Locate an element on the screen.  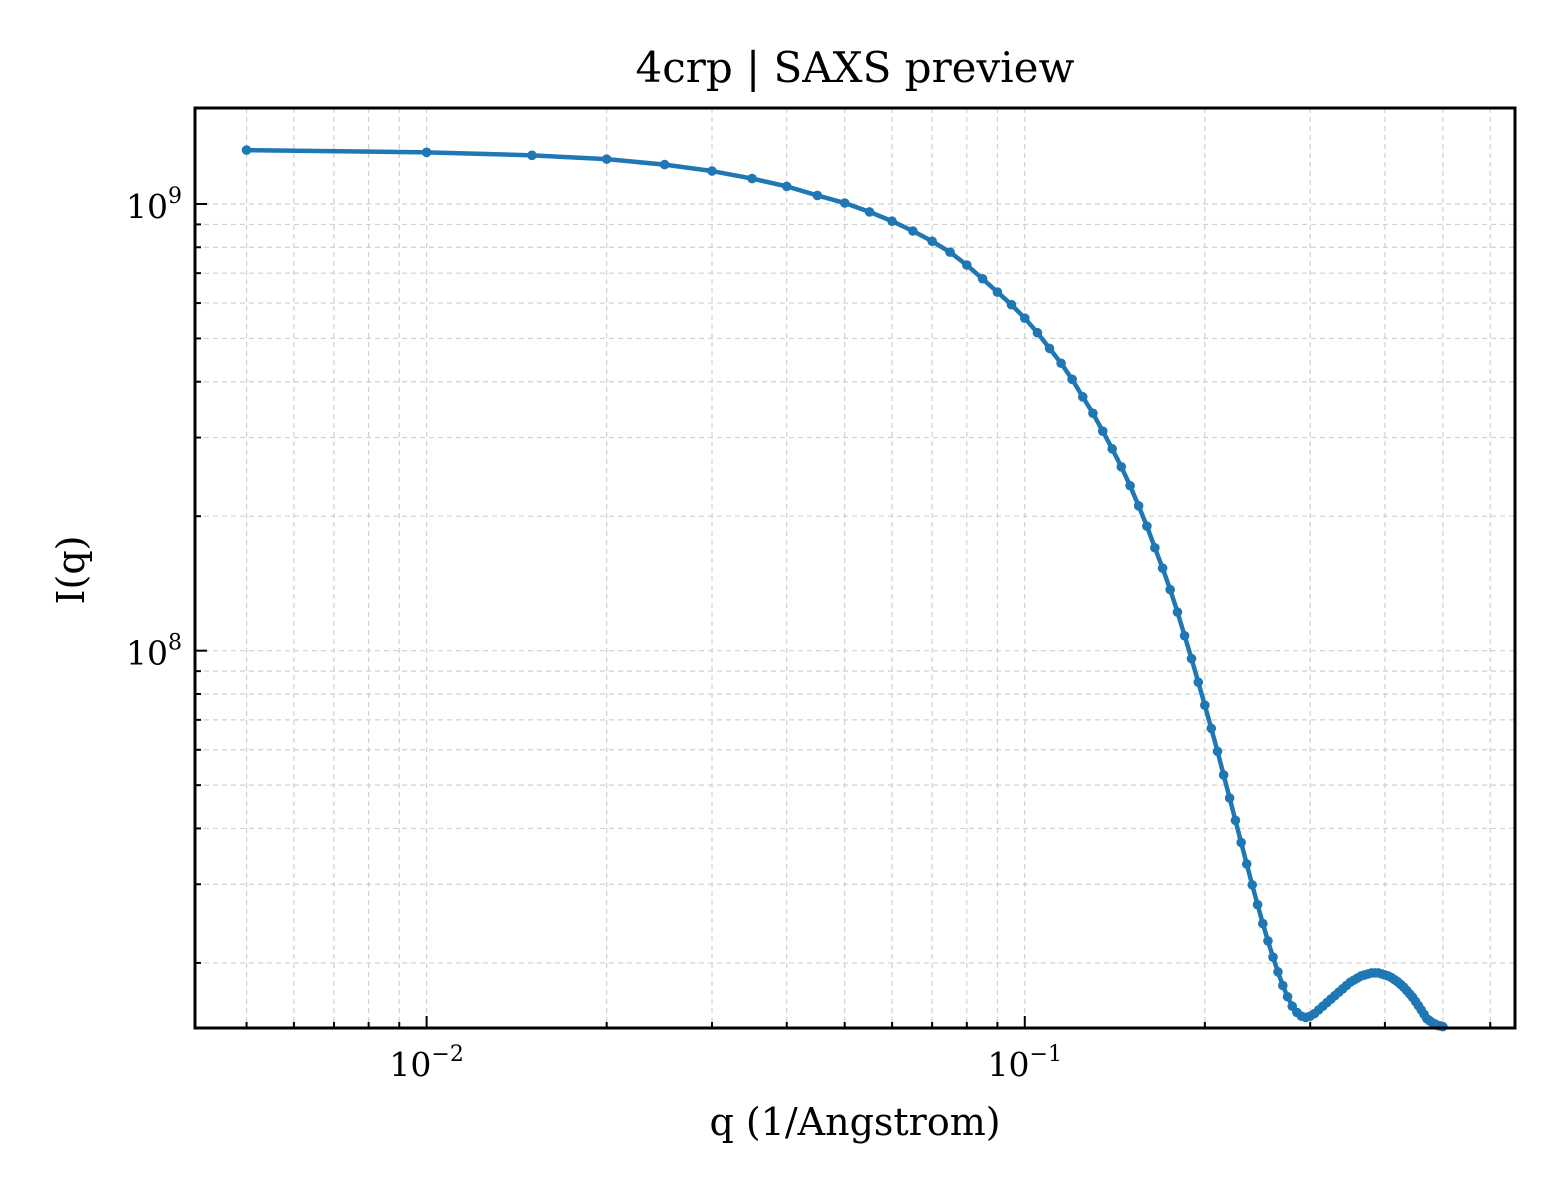
y-tick-label: 108 is located at coordinates (154, 652).